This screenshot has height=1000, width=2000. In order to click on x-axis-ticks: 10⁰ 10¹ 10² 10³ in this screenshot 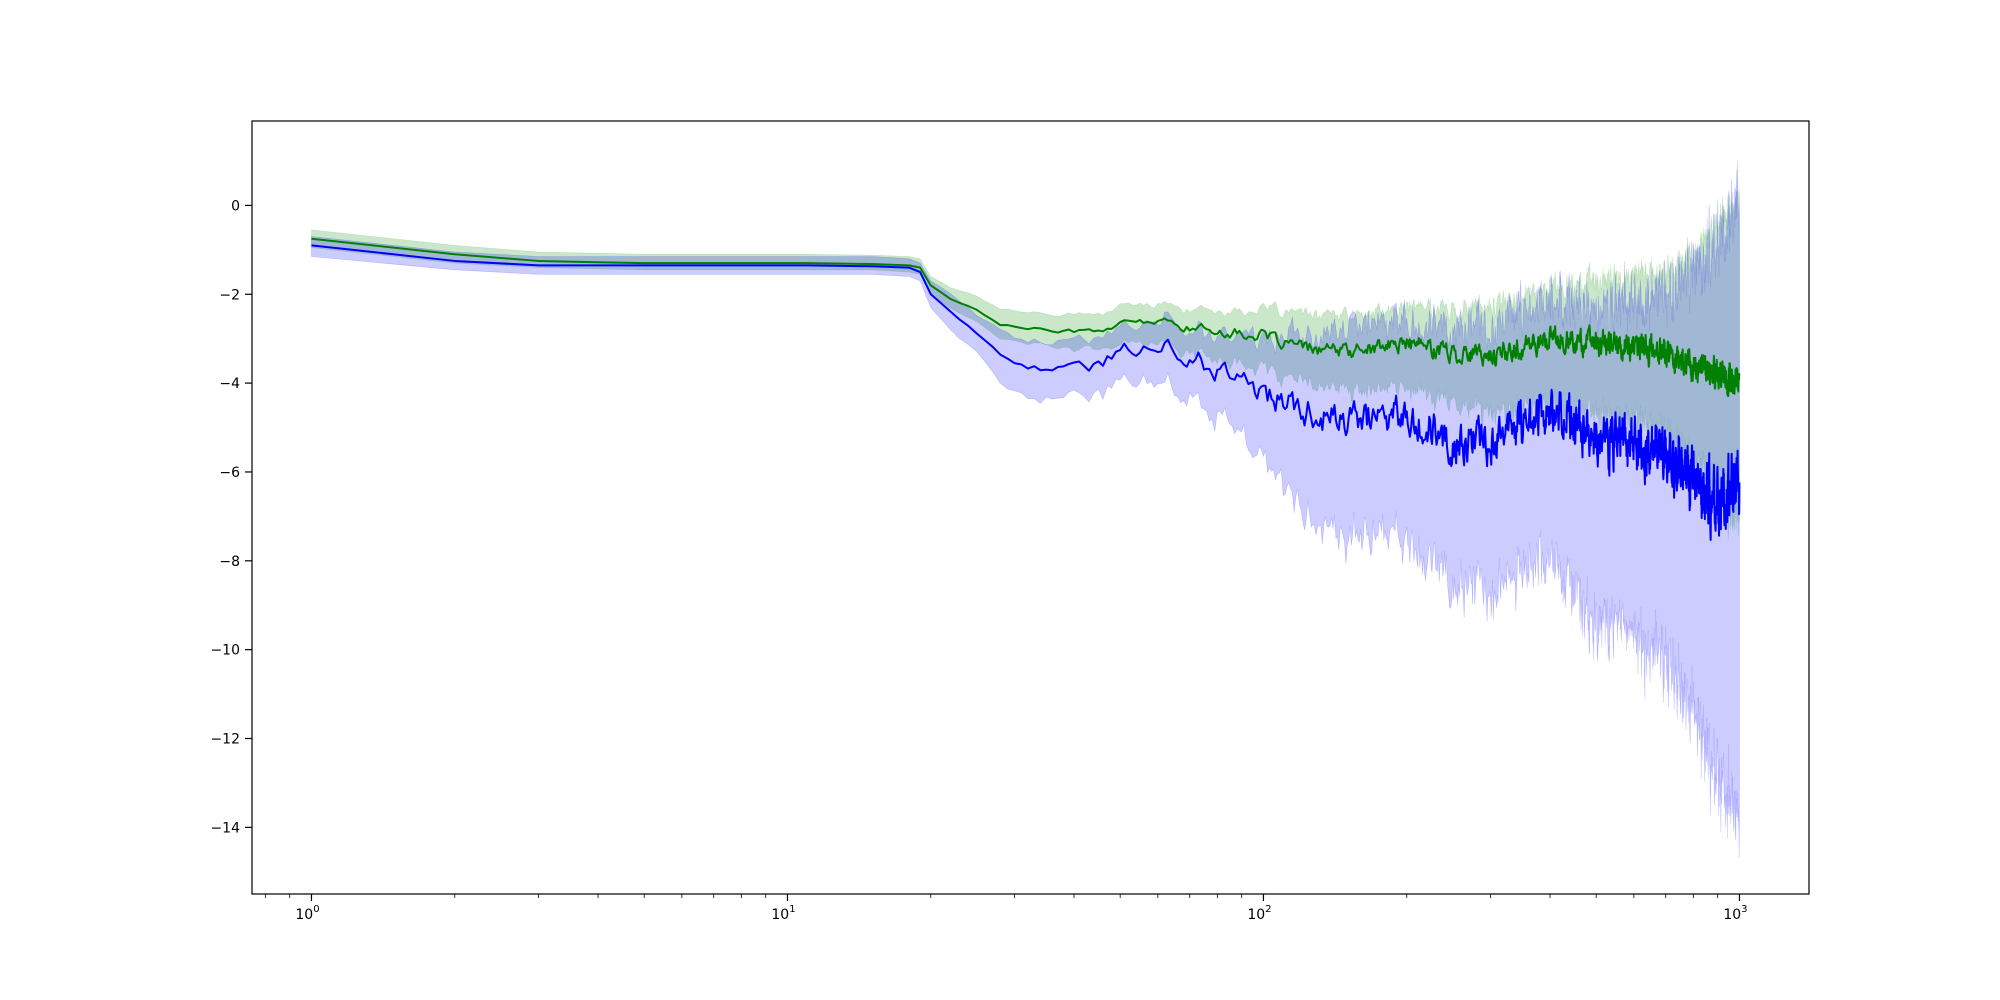, I will do `click(1006, 908)`.